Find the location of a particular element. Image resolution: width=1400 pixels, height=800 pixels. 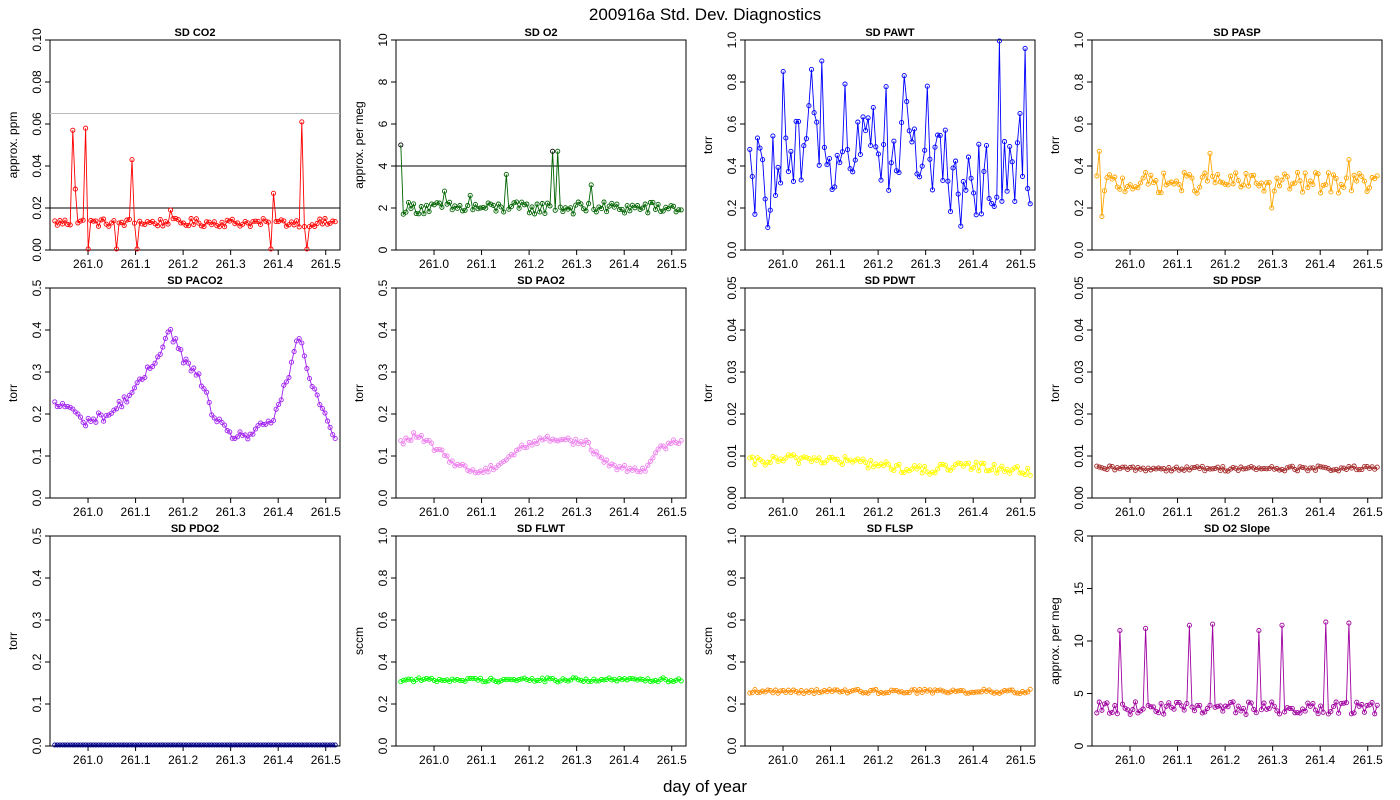

y-tick-label: 0.02 is located at coordinates (1079, 414).